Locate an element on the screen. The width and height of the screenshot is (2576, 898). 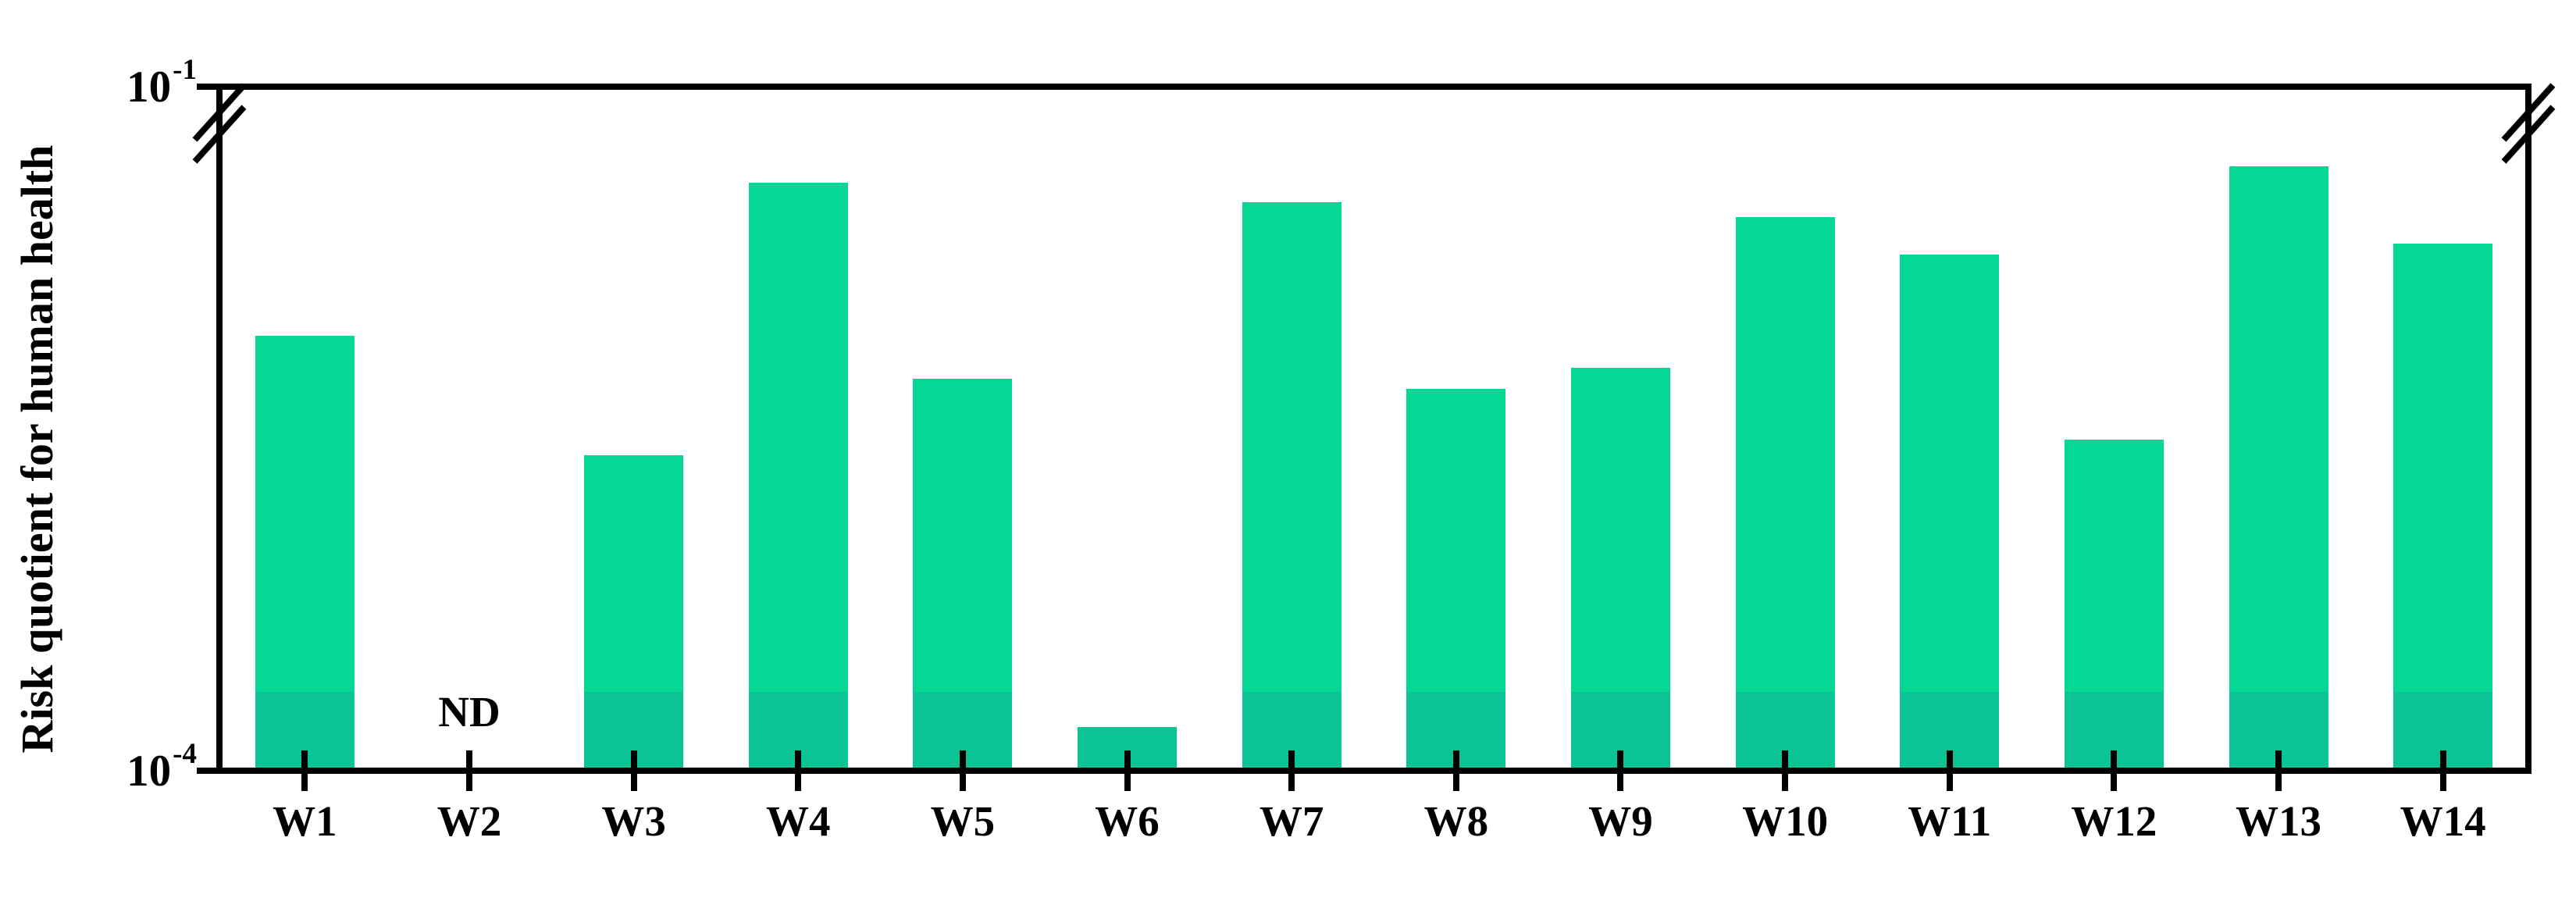
x-axis-category-label: W1 is located at coordinates (305, 821).